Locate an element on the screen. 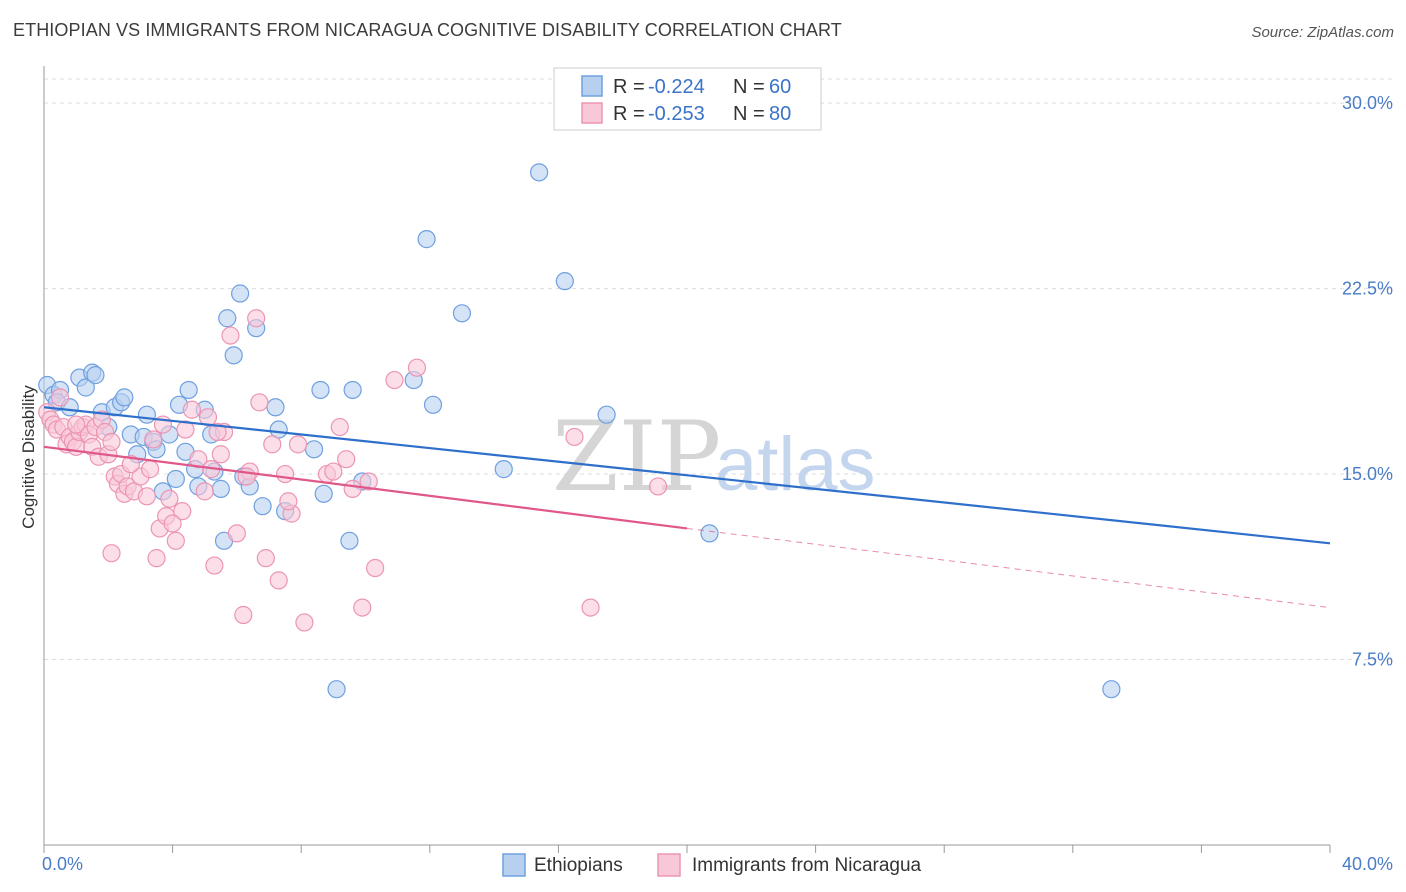 The image size is (1406, 892). legend-swatch-nicaragua is located at coordinates (669, 865).